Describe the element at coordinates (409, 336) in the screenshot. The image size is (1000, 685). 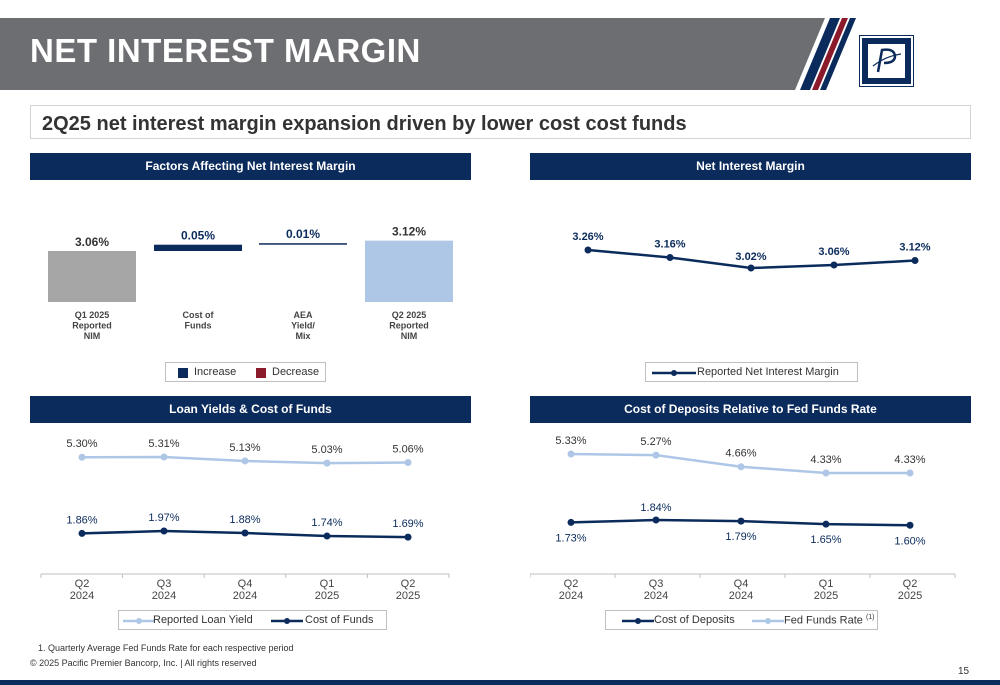
I see `waterfall-category-3-2: NIM` at that location.